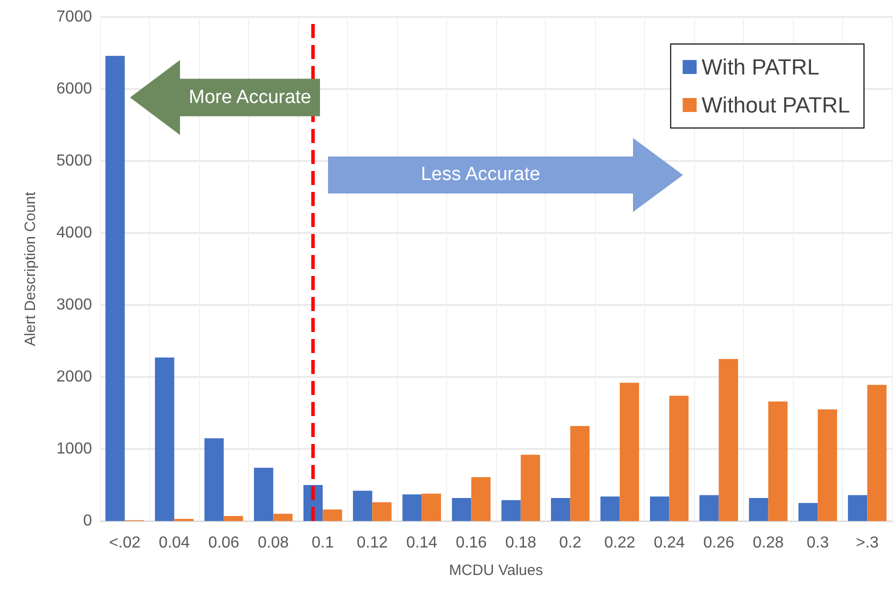 The height and width of the screenshot is (593, 894). Describe the element at coordinates (273, 543) in the screenshot. I see `x-tick-label: 0.08` at that location.